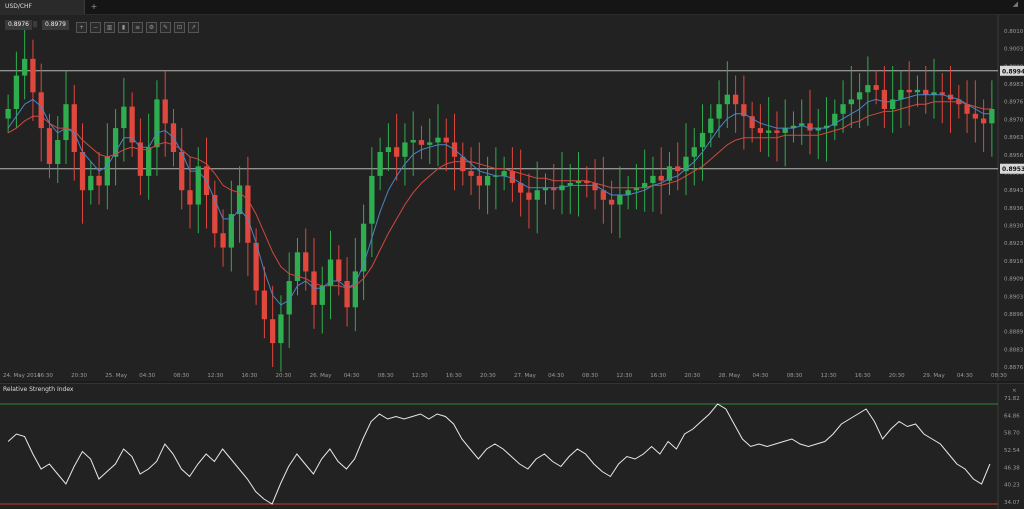 The image size is (1024, 509). What do you see at coordinates (123, 27) in the screenshot?
I see `candle-chart-icon: ▮` at bounding box center [123, 27].